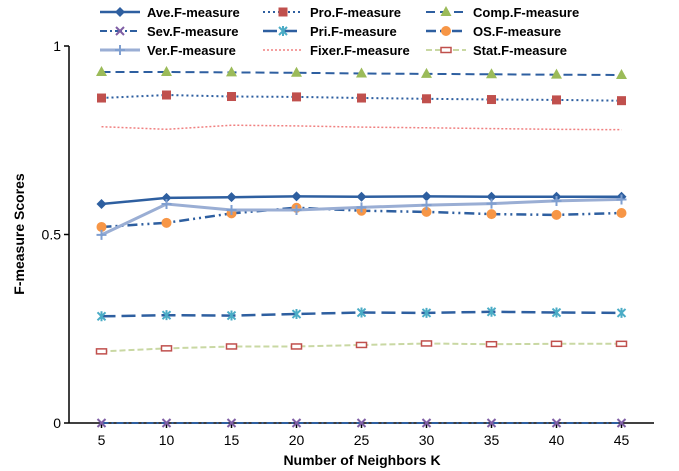 The height and width of the screenshot is (471, 679). Describe the element at coordinates (361, 423) in the screenshot. I see `series-sev-f-measure` at that location.